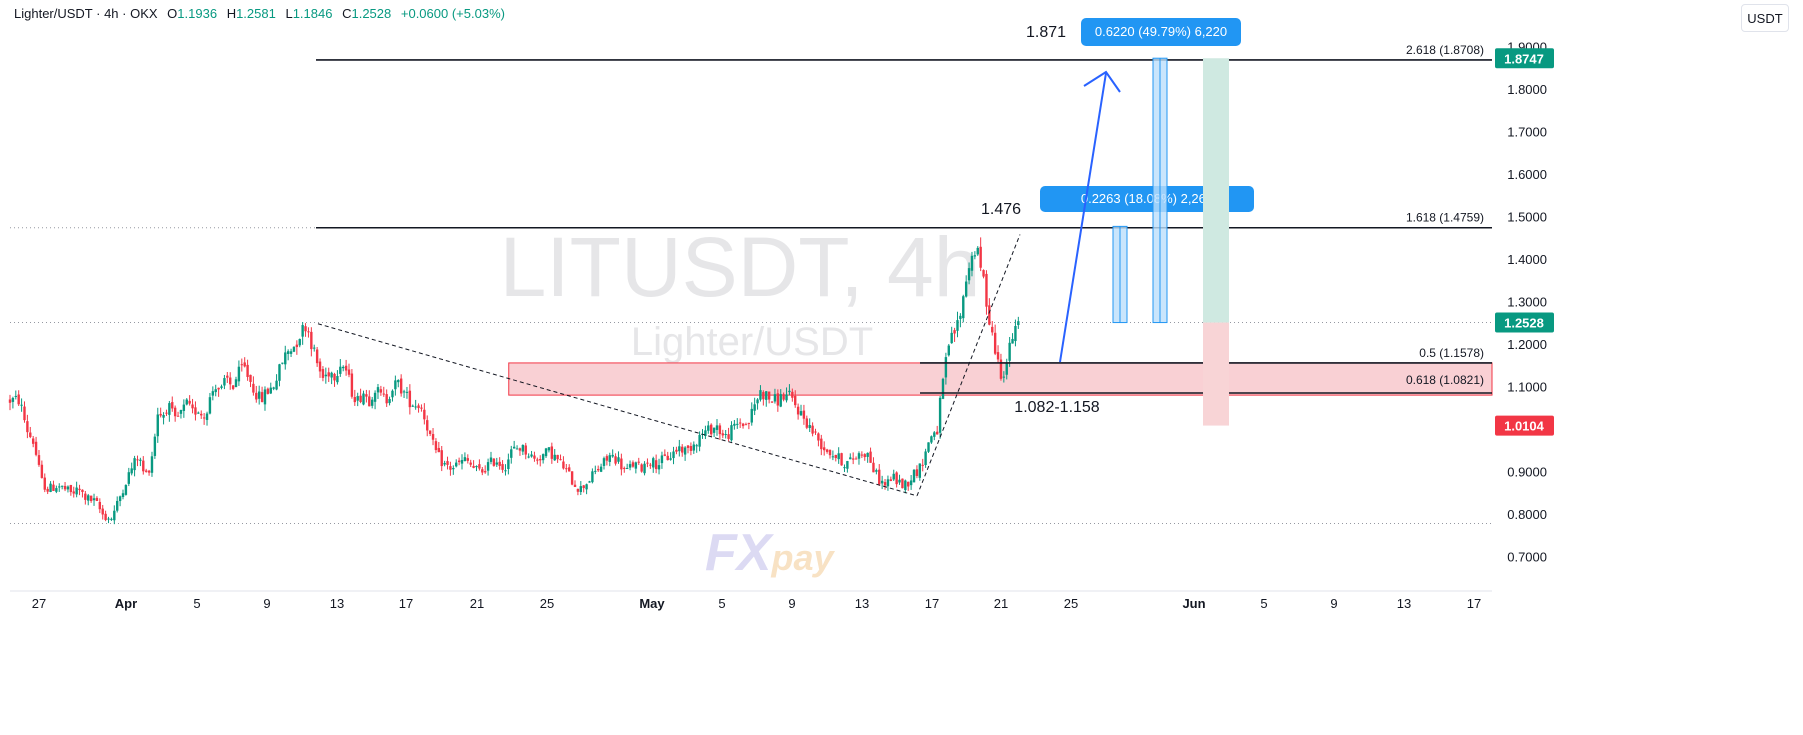 The image size is (1803, 735). Describe the element at coordinates (39, 603) in the screenshot. I see `time-label-0: 27` at that location.